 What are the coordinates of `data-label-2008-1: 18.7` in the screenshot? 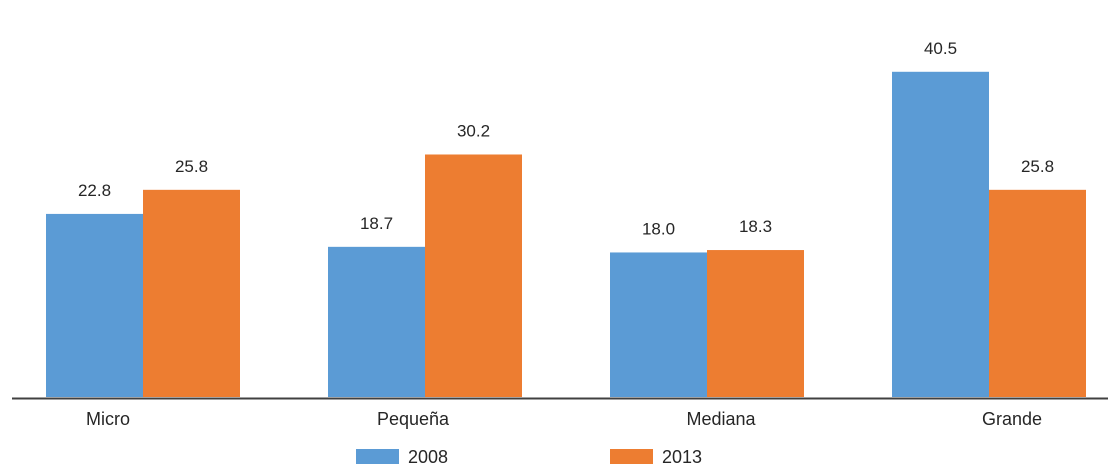 It's located at (376, 223).